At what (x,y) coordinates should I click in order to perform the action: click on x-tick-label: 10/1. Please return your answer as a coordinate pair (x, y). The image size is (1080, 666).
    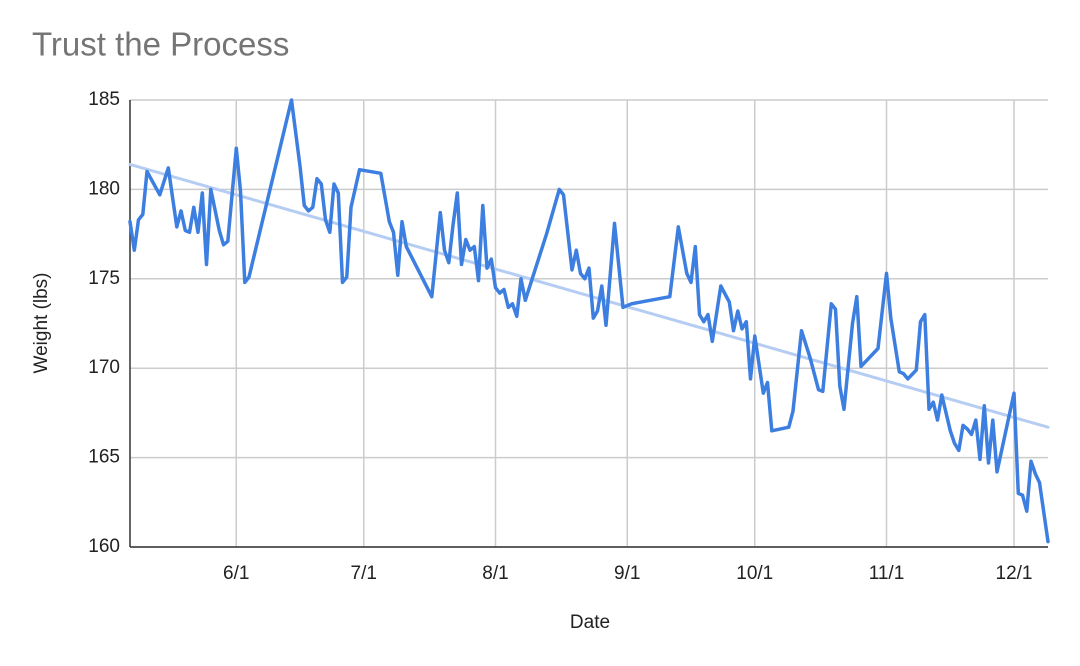
    Looking at the image, I should click on (754, 573).